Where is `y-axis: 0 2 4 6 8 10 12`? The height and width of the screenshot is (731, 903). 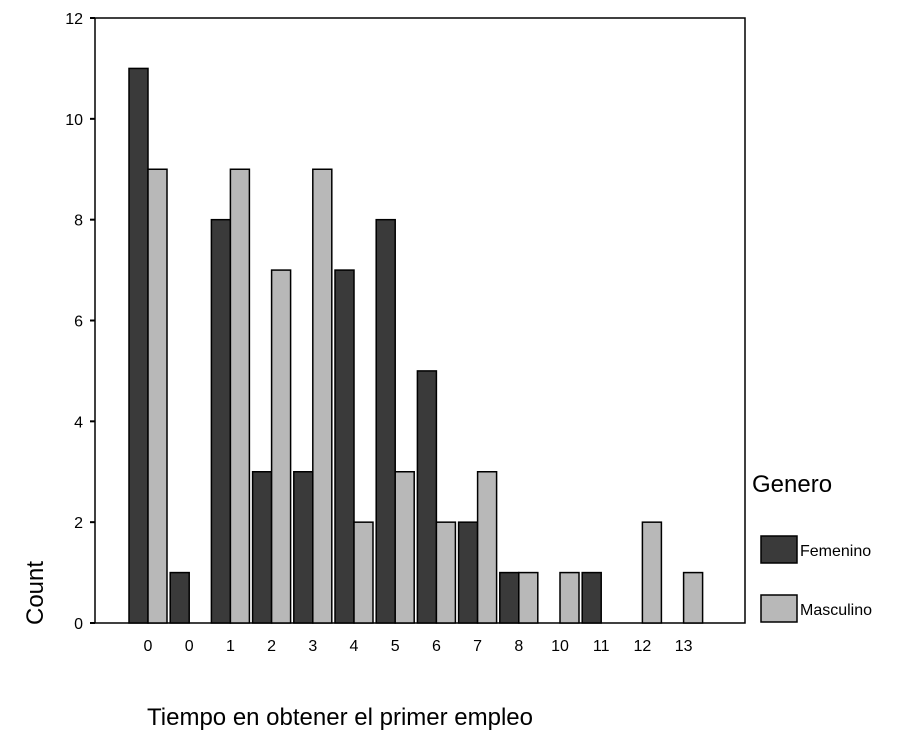
y-axis: 0 2 4 6 8 10 12 is located at coordinates (80, 322).